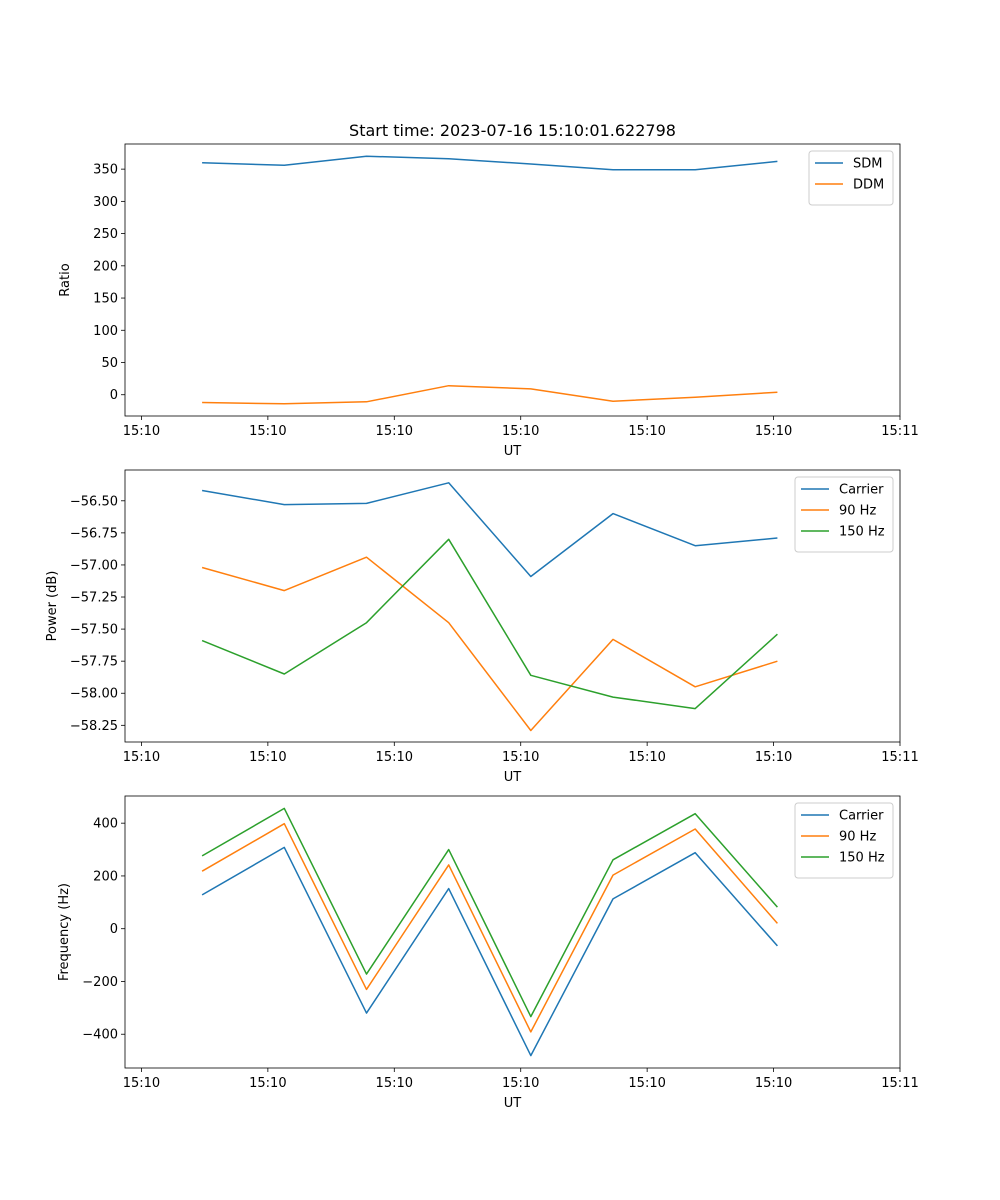 The image size is (1000, 1200). I want to click on series-line-sdm, so click(490, 163).